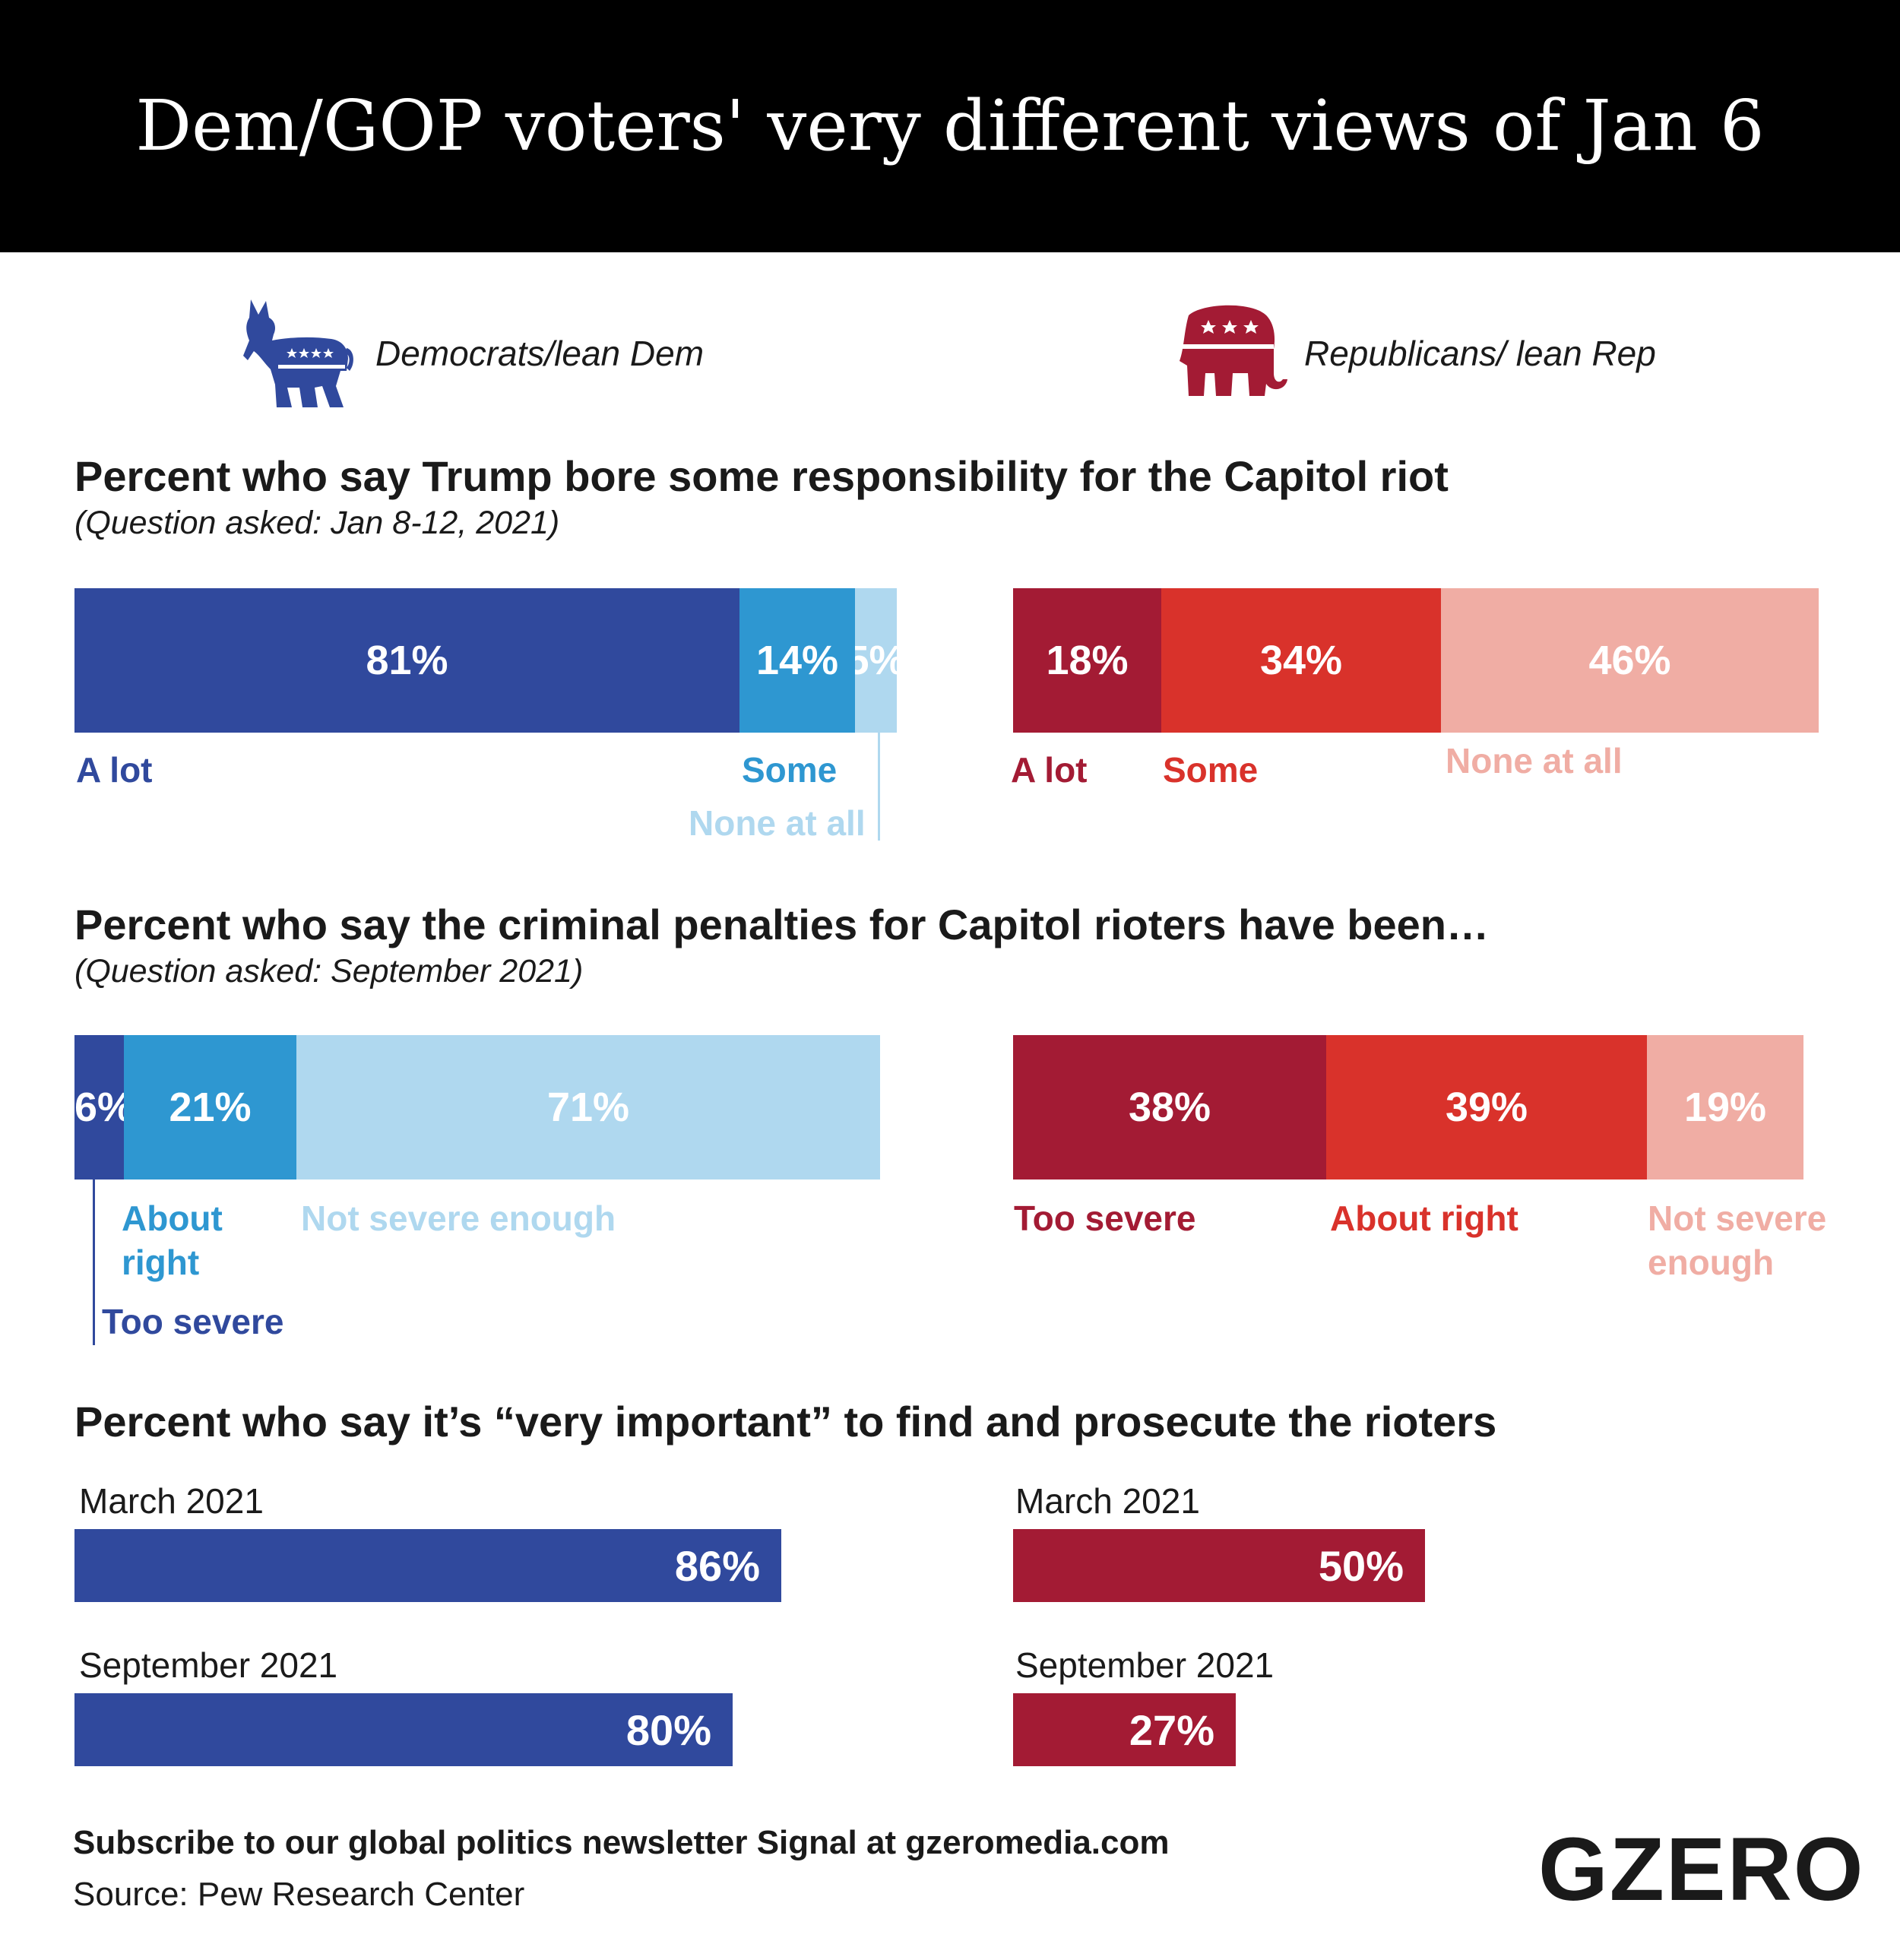 This screenshot has height=1960, width=1900. Describe the element at coordinates (1361, 1566) in the screenshot. I see `q3-rep-value-march: 50%` at that location.